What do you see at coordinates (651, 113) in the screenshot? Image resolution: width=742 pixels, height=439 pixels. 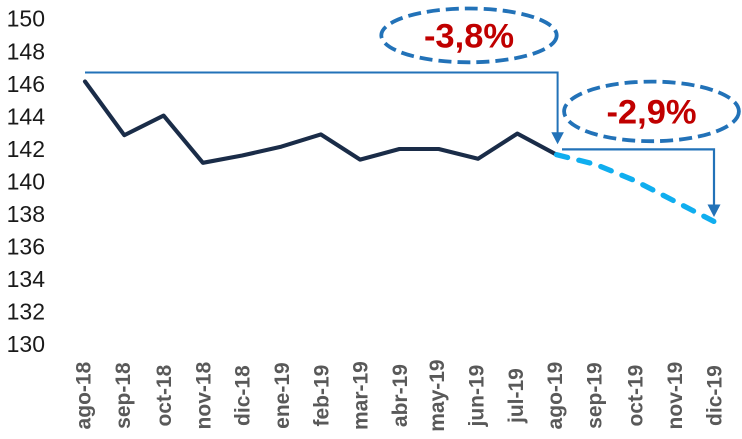 I see `svg-text: -2,9%` at bounding box center [651, 113].